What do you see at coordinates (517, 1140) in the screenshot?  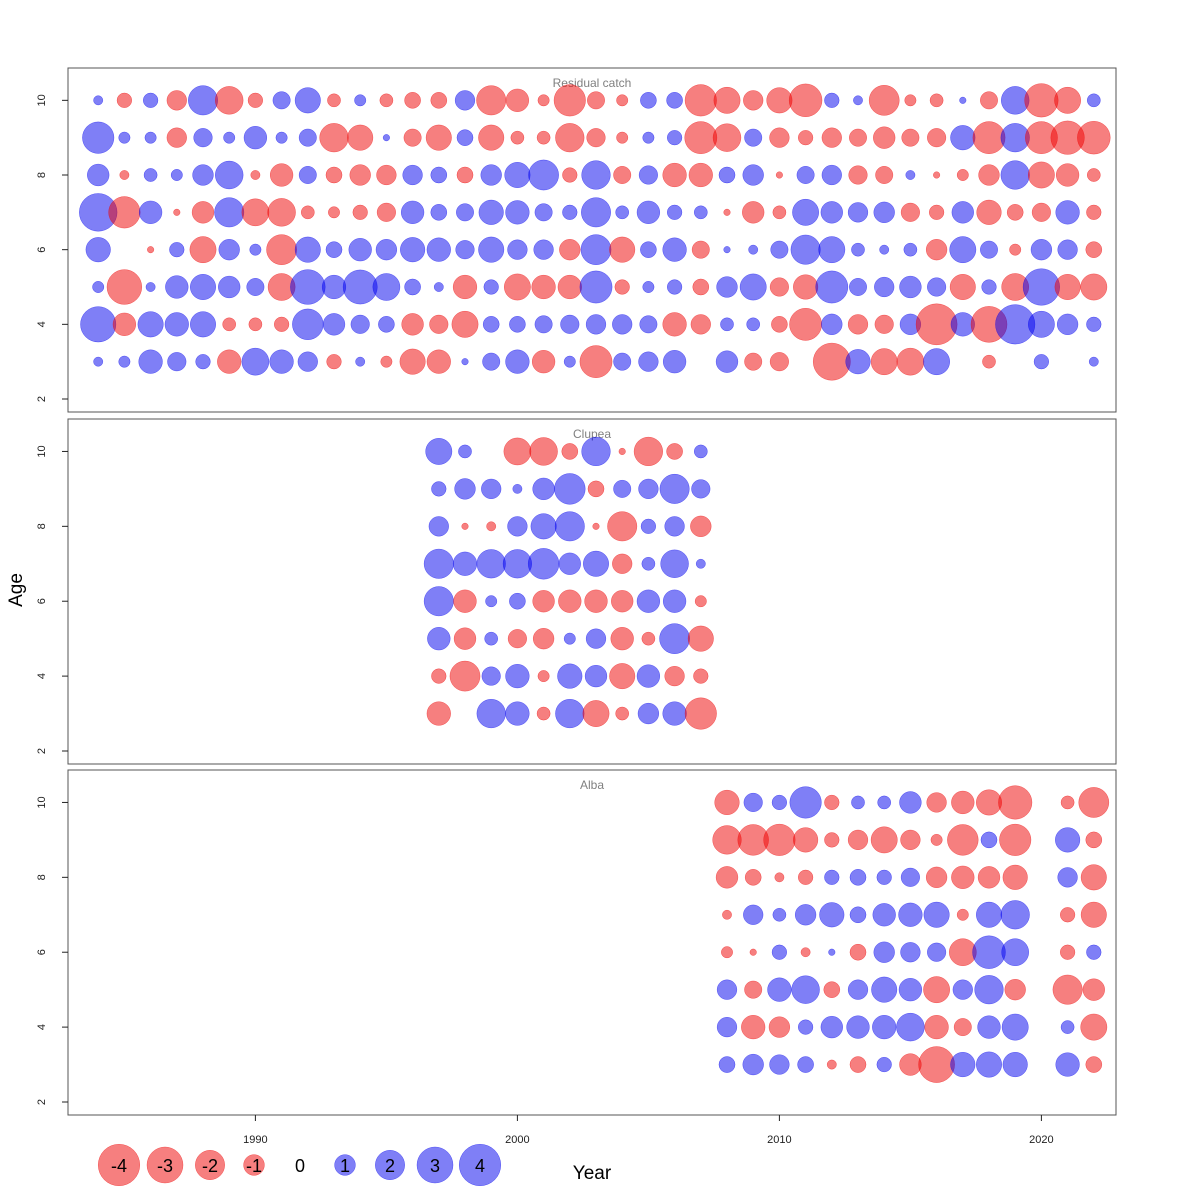 I see `x-tick-label: 2000` at bounding box center [517, 1140].